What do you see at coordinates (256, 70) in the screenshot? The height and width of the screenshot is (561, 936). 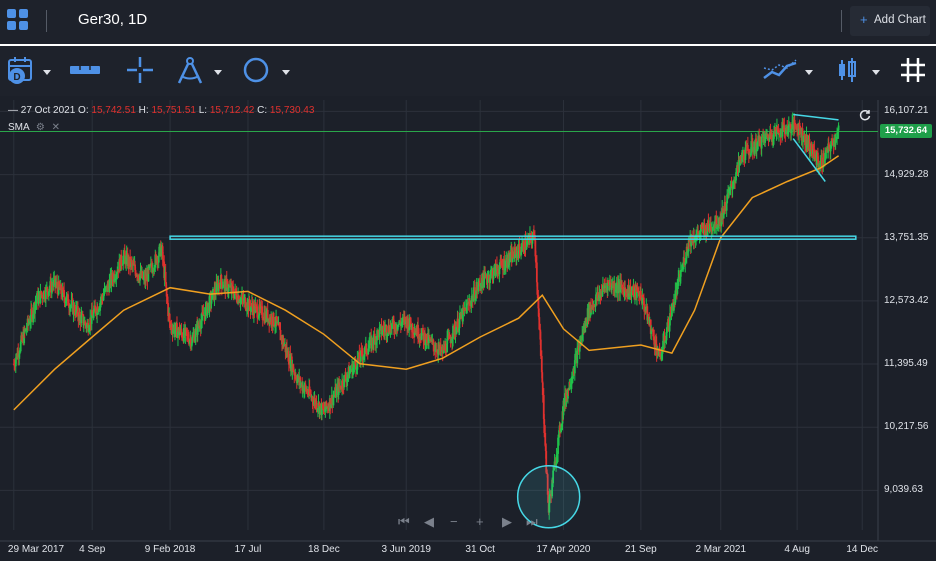 I see `circle-shape-icon` at bounding box center [256, 70].